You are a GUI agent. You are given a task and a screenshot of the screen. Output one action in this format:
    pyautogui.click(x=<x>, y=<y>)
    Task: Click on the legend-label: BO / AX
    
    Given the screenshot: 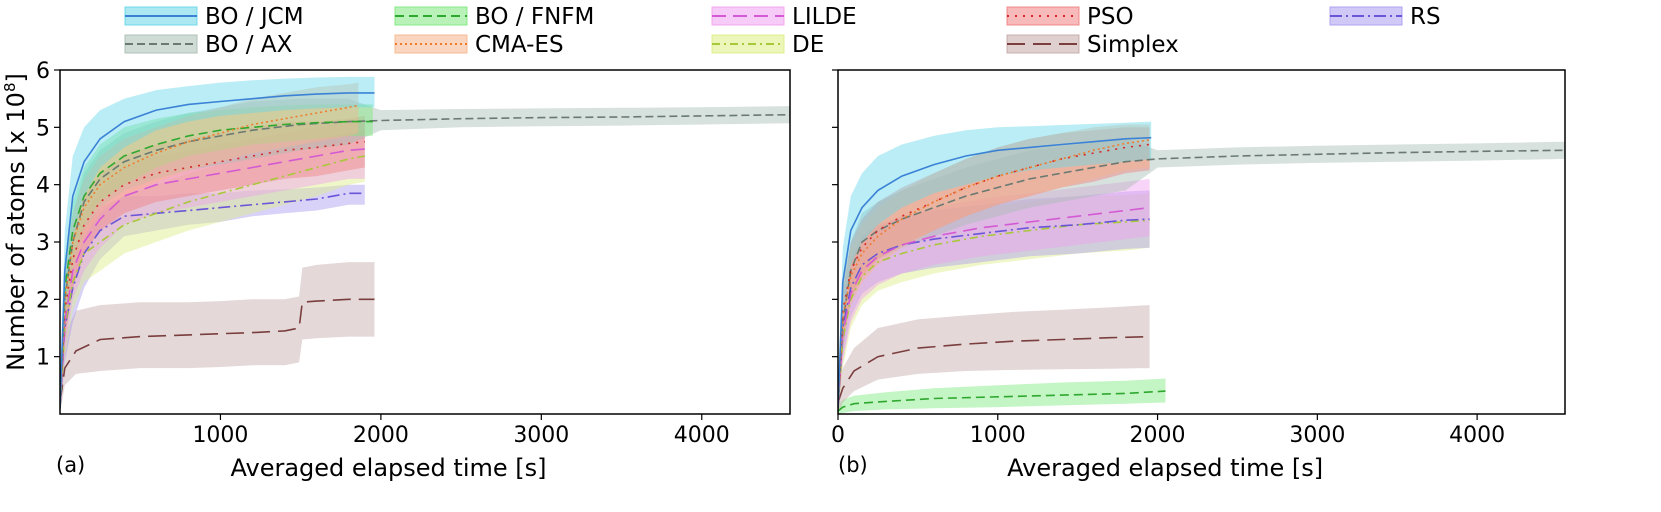 What is the action you would take?
    pyautogui.click(x=249, y=45)
    